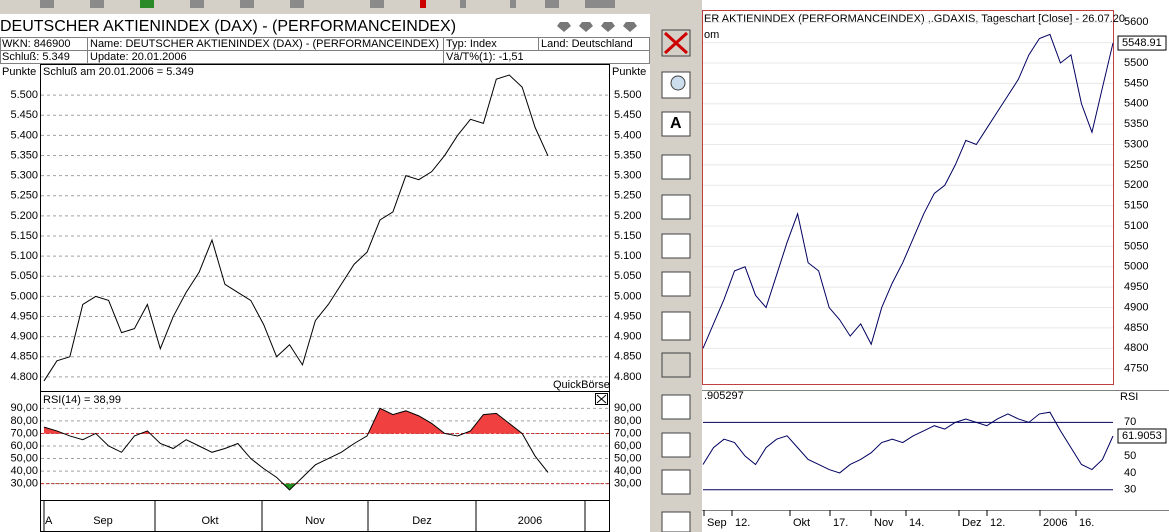 The width and height of the screenshot is (1169, 532). Describe the element at coordinates (676, 280) in the screenshot. I see `tool-buttons: A` at that location.